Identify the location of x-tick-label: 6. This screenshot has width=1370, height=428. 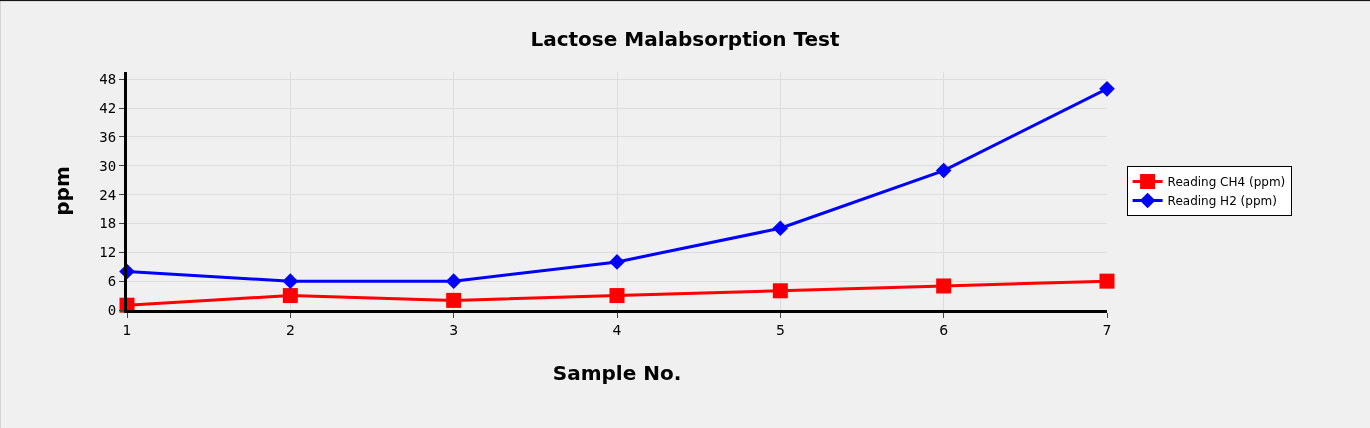
(944, 329).